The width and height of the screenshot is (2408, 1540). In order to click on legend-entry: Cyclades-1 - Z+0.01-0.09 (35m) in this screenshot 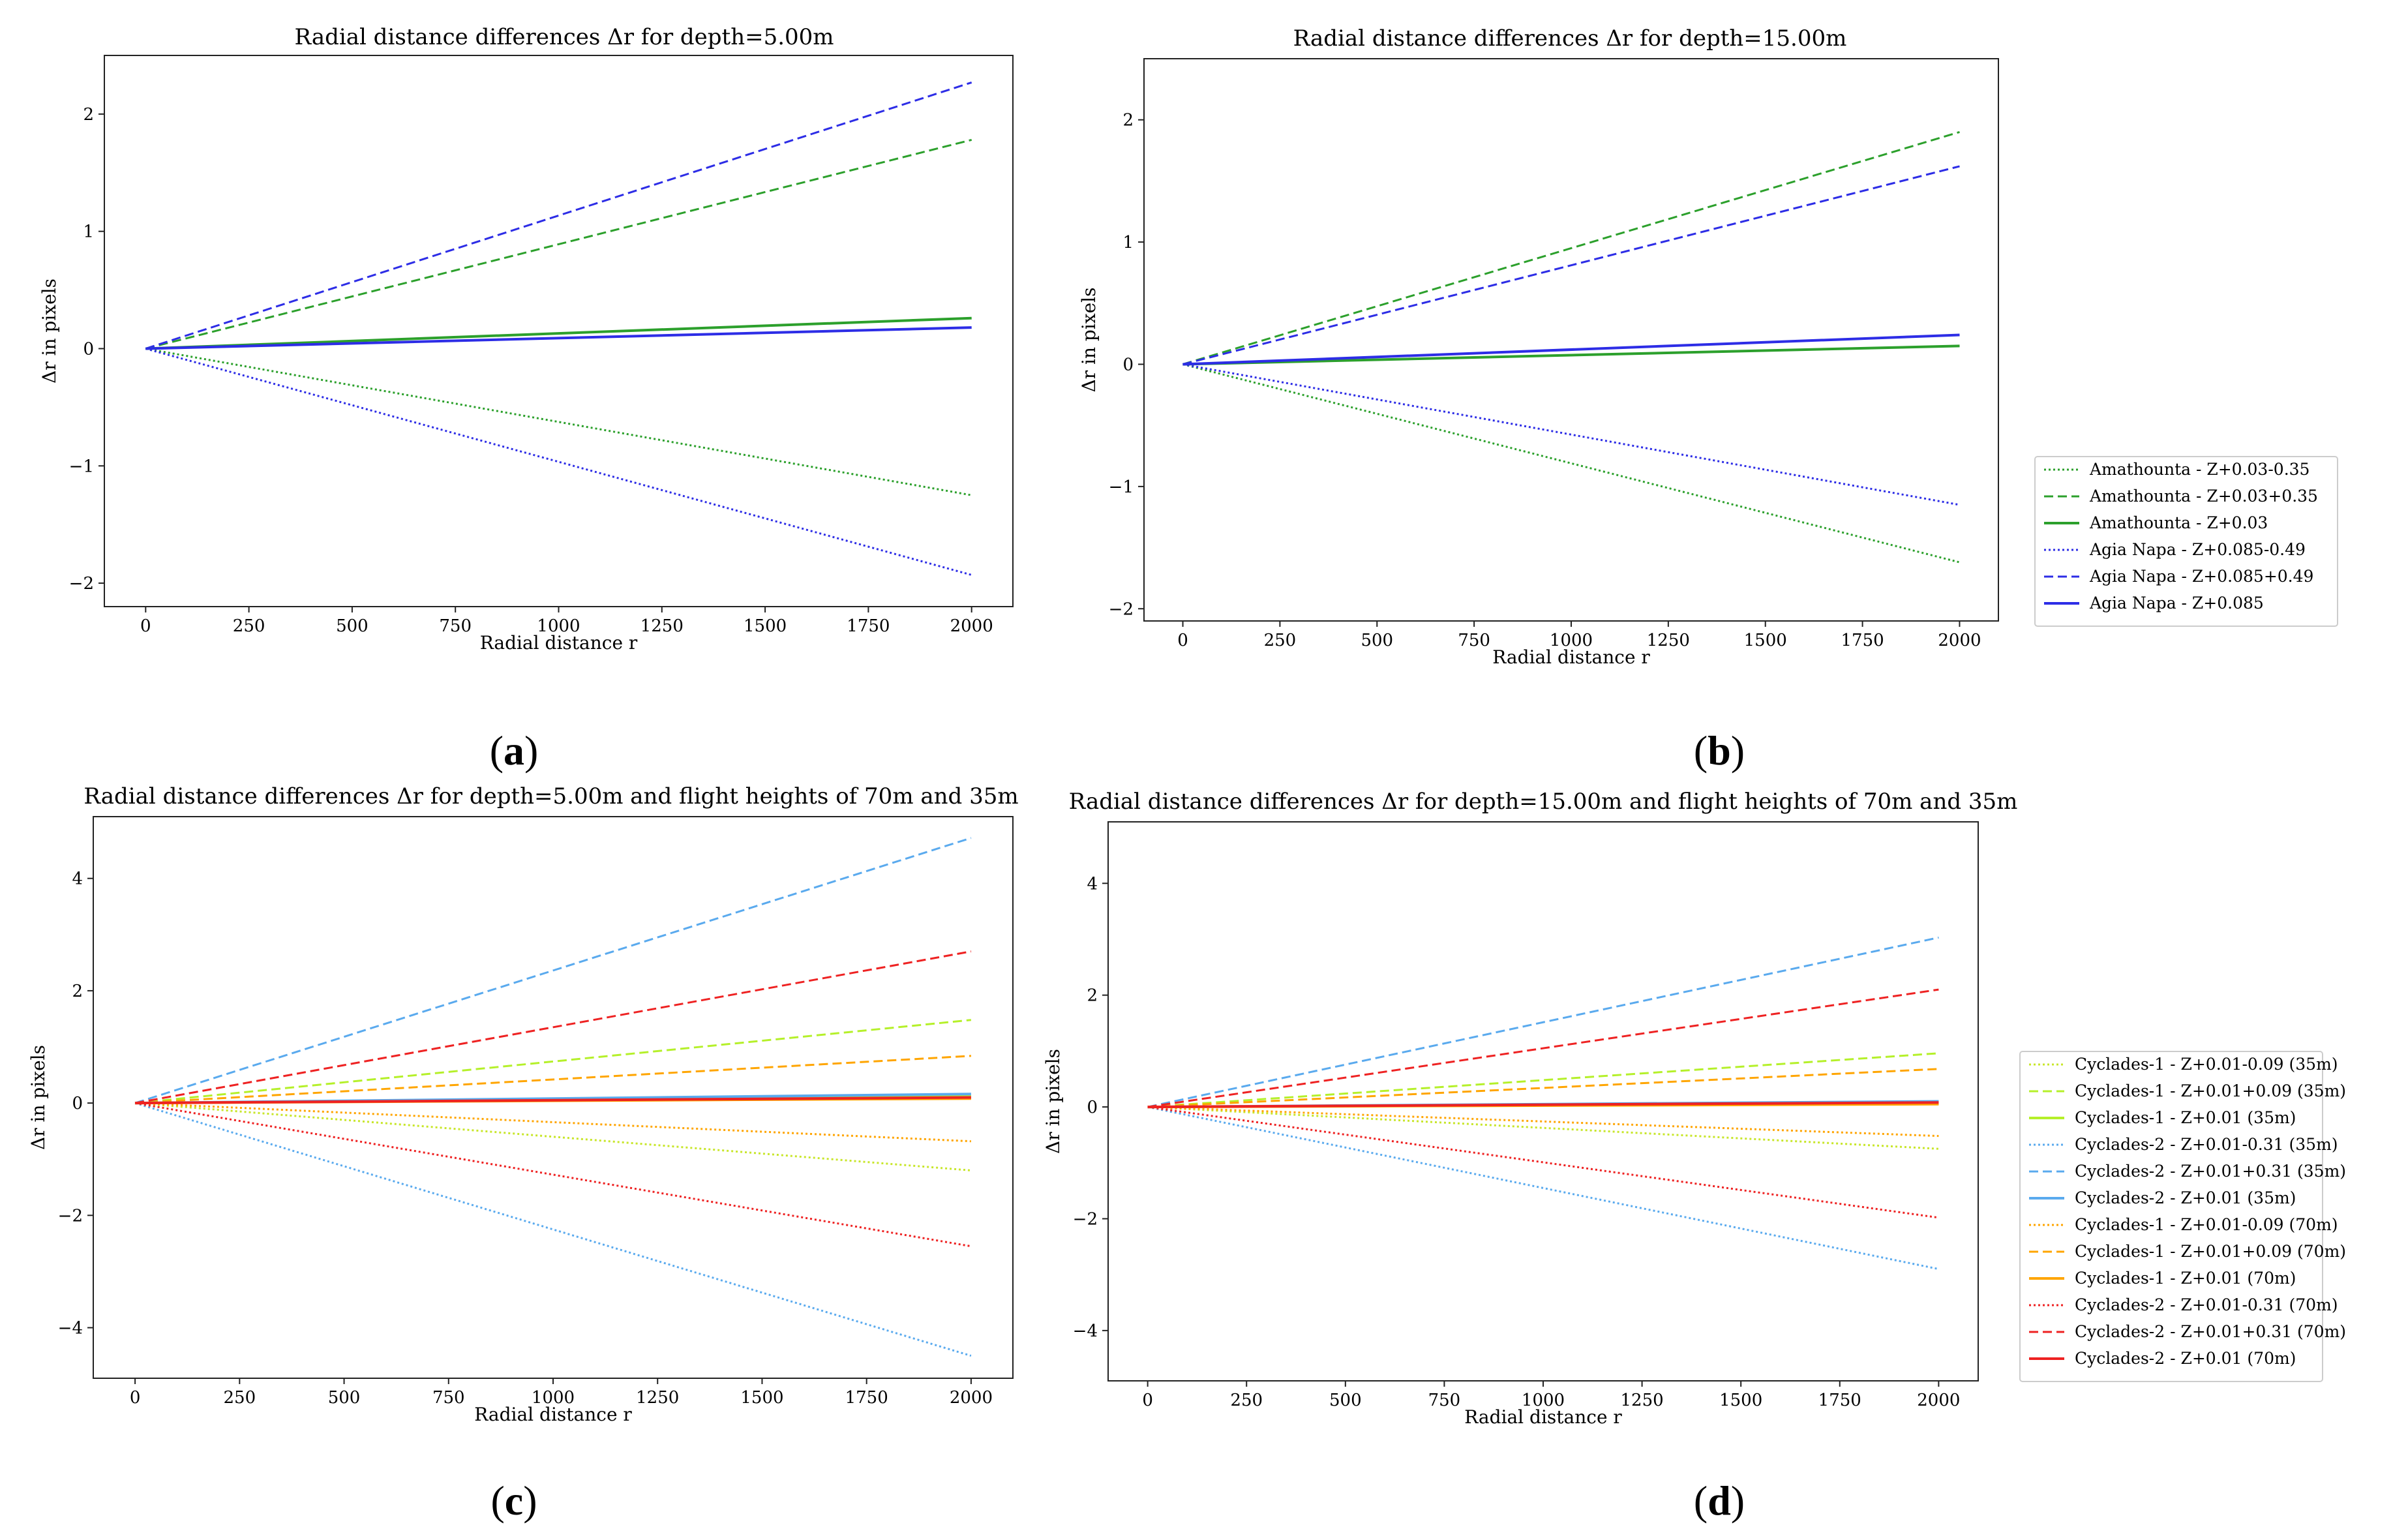, I will do `click(2206, 1064)`.